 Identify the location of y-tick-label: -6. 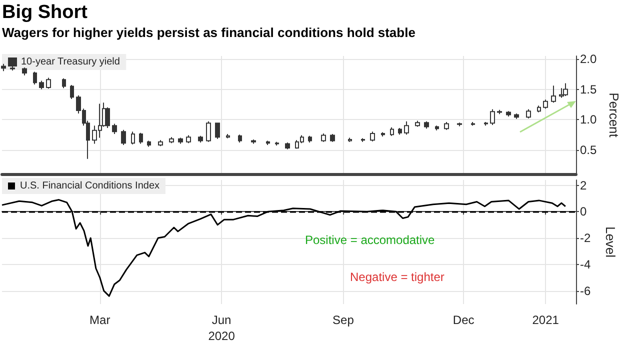
(585, 291).